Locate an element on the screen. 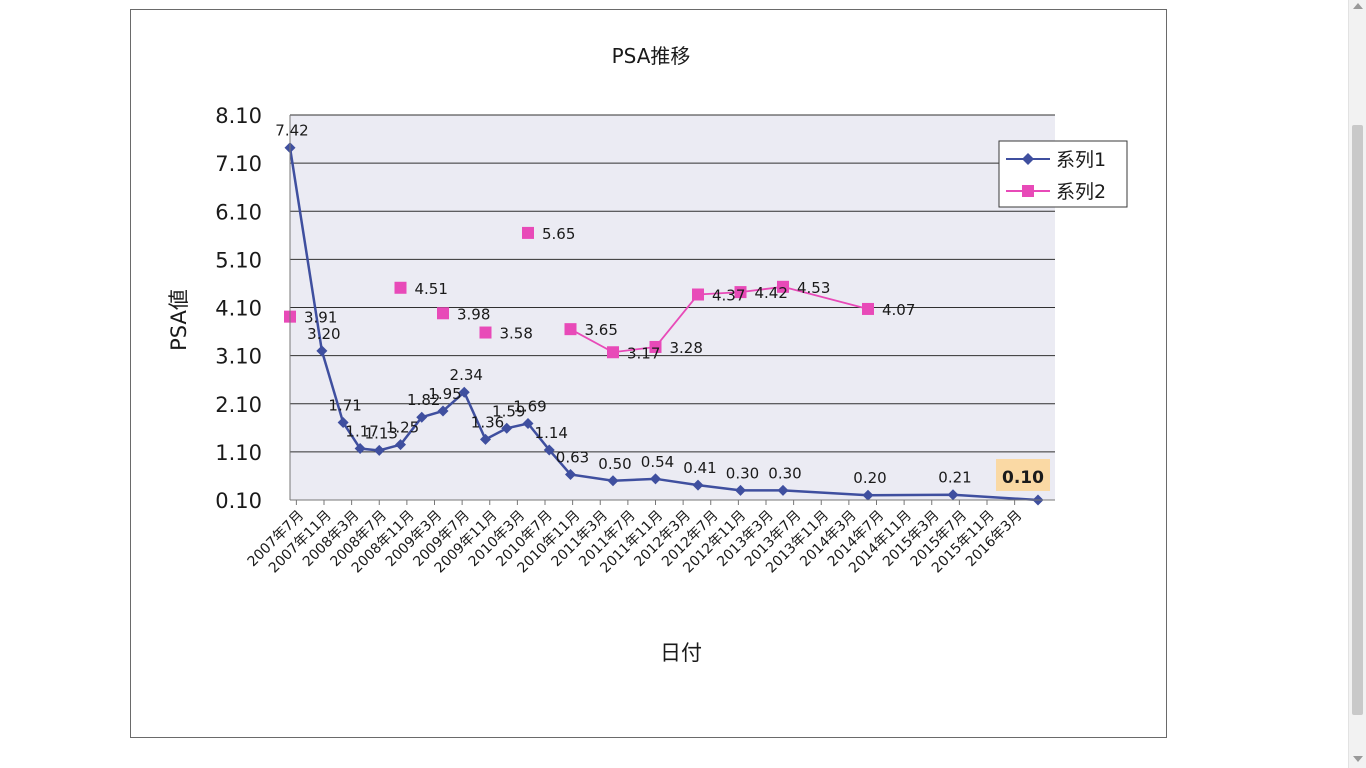 The width and height of the screenshot is (1366, 768). scroll-down-arrow-icon is located at coordinates (1358, 759).